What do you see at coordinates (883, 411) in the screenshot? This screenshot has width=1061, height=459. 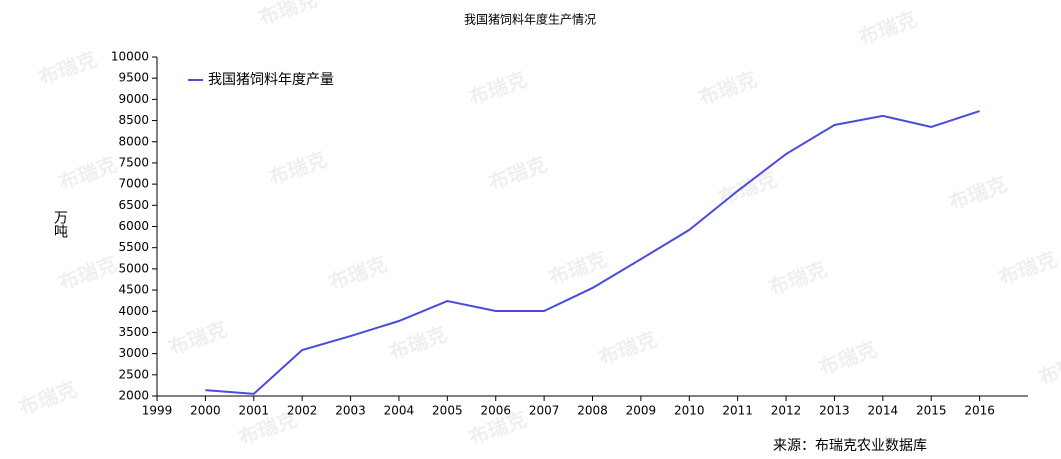 I see `x-tick-label: 2014` at bounding box center [883, 411].